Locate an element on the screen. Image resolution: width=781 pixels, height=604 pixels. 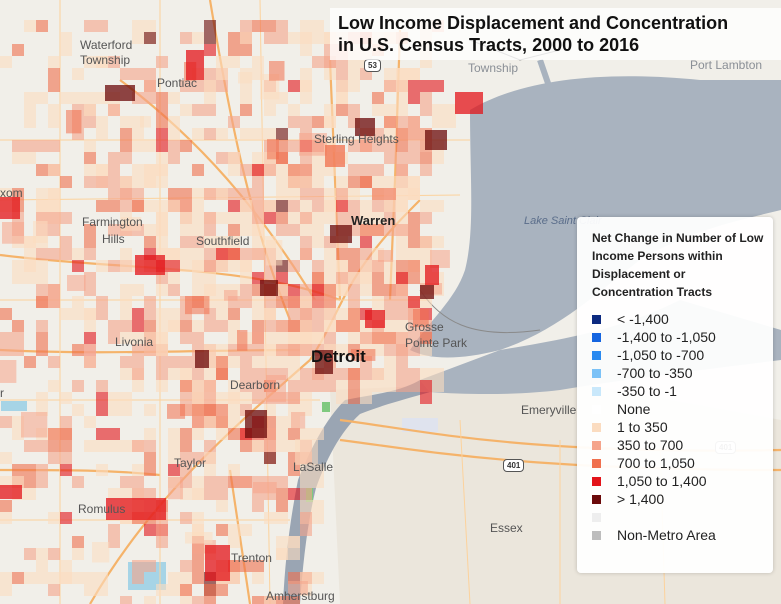
legend-row: None is located at coordinates (682, 409).